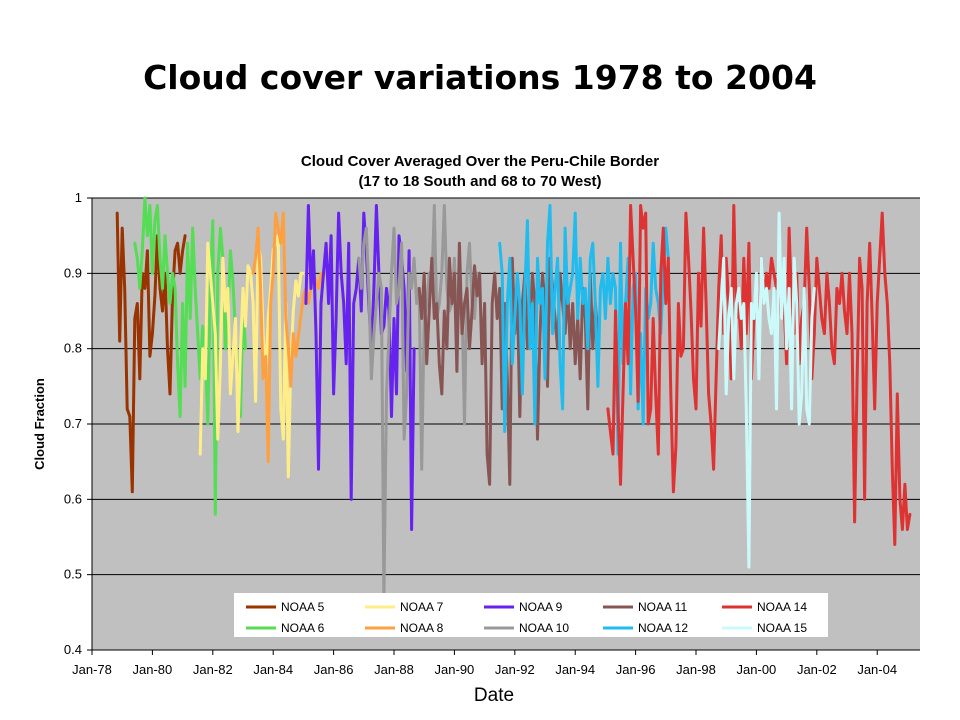  I want to click on y-tick-label: 1, so click(78, 197).